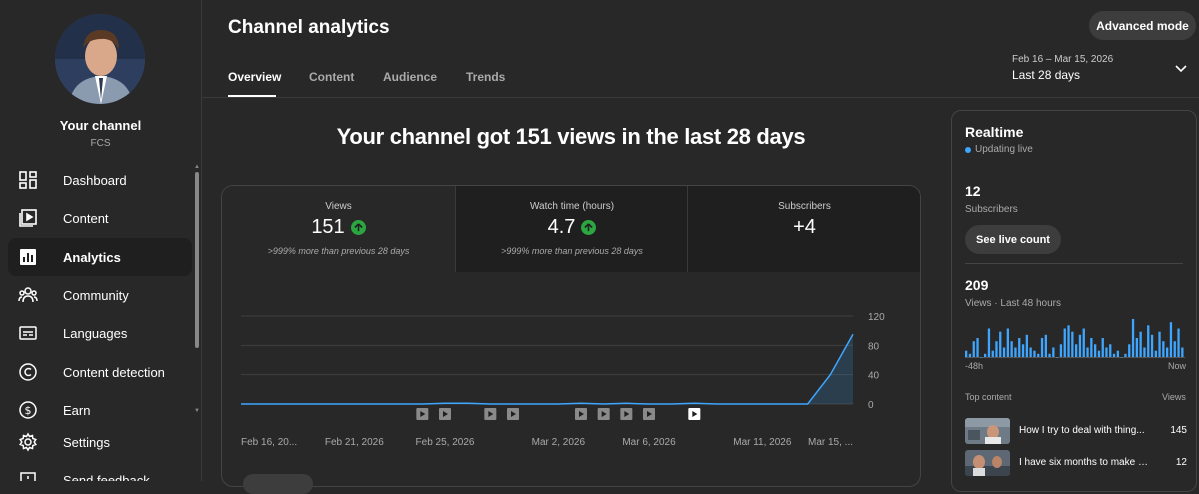 The height and width of the screenshot is (494, 1199). I want to click on list-item: I have six months to make it... 12, so click(1076, 463).